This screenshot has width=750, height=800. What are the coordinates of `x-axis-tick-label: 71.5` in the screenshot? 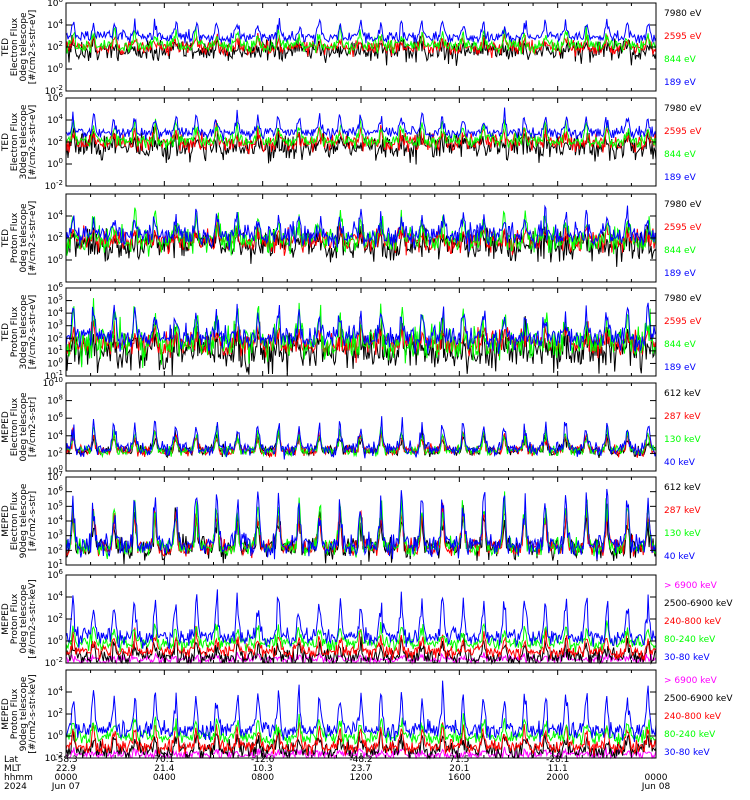 It's located at (459, 760).